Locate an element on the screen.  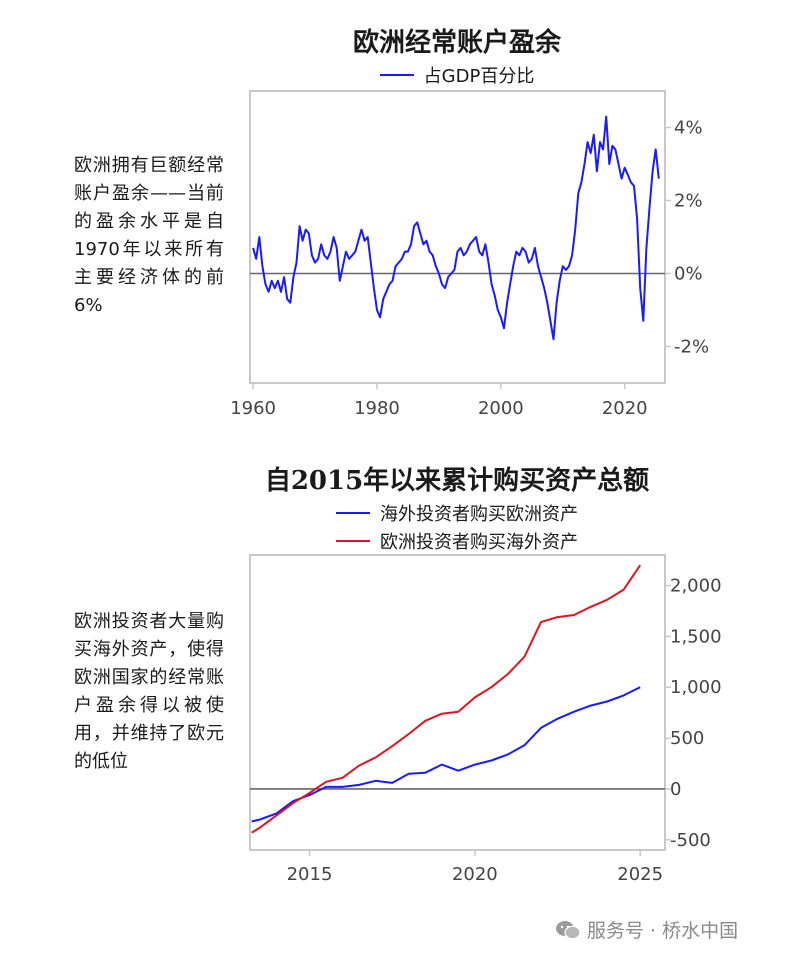
x-tick-label-current-account: 1980 is located at coordinates (377, 408).